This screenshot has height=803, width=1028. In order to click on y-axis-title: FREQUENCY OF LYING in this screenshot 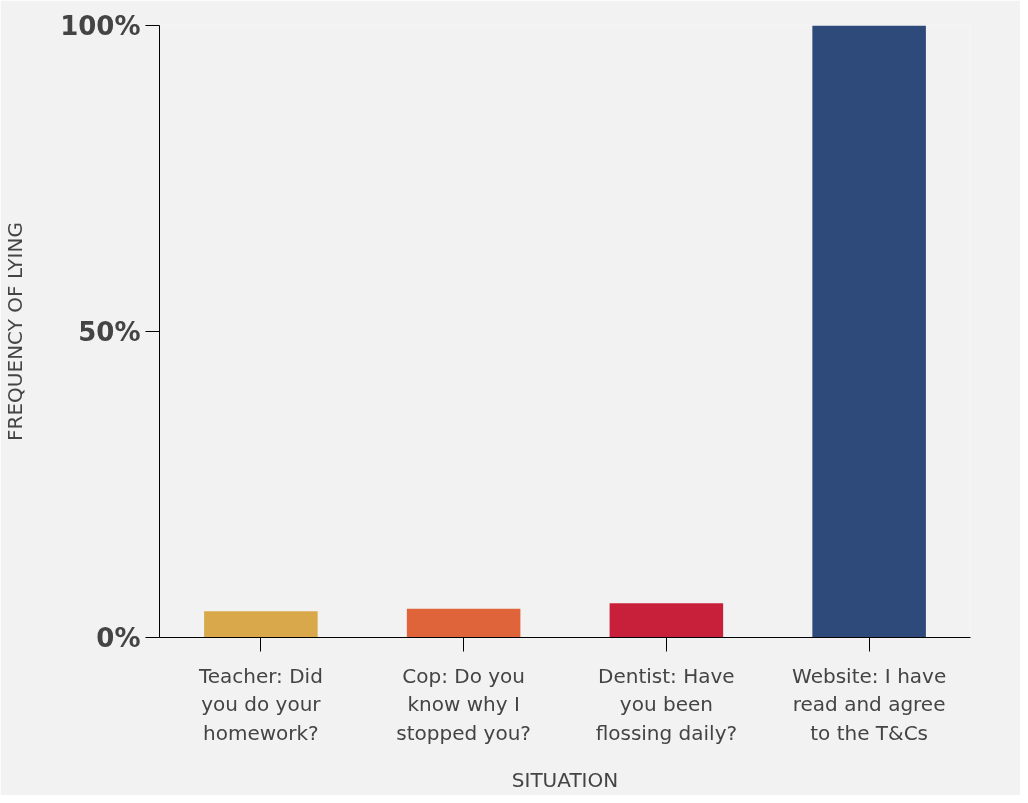, I will do `click(15, 331)`.